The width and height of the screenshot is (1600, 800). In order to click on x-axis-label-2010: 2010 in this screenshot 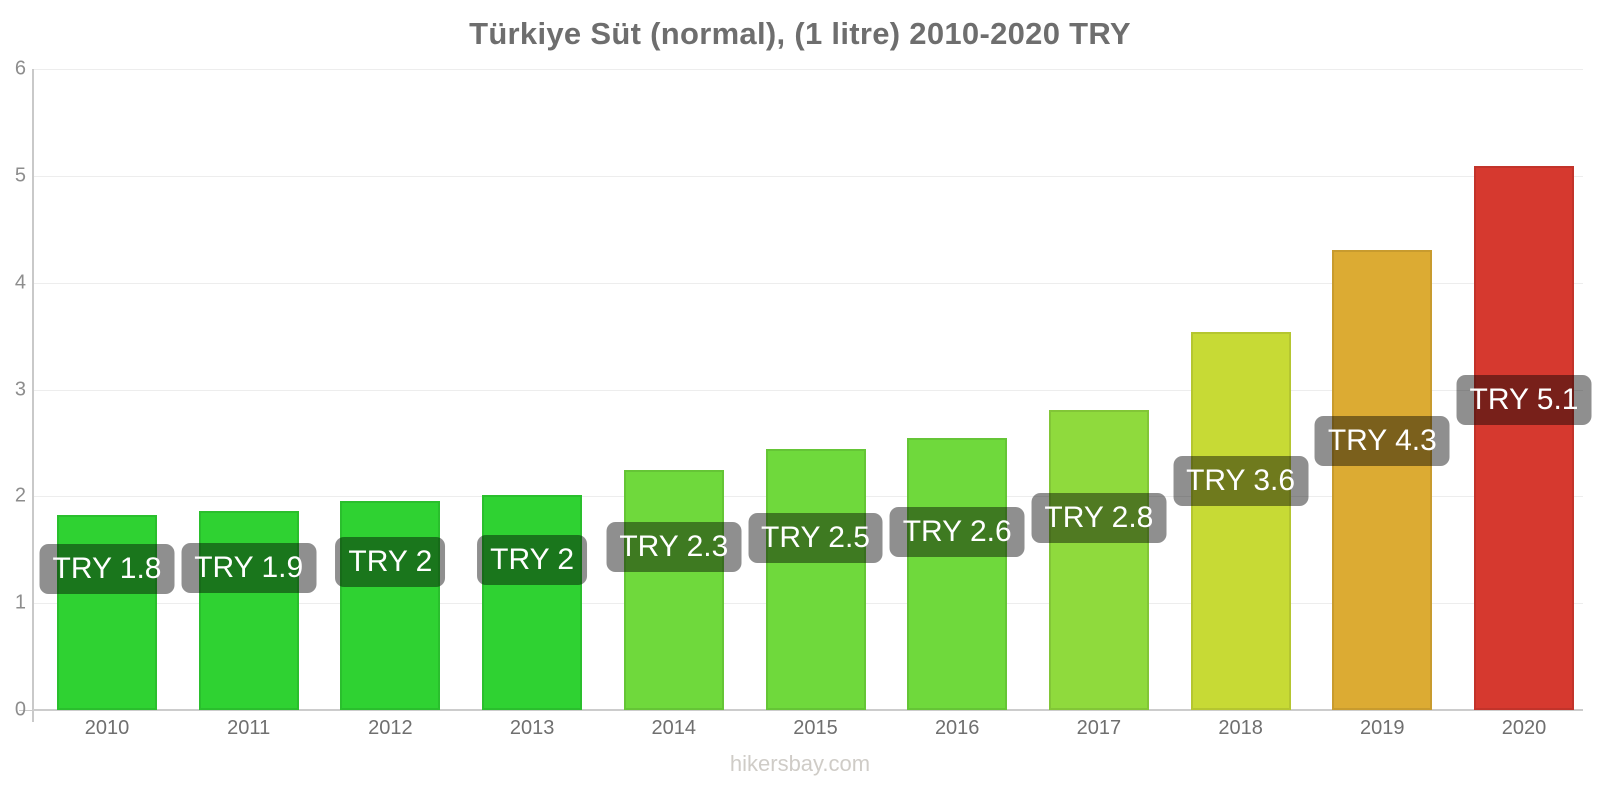, I will do `click(107, 728)`.